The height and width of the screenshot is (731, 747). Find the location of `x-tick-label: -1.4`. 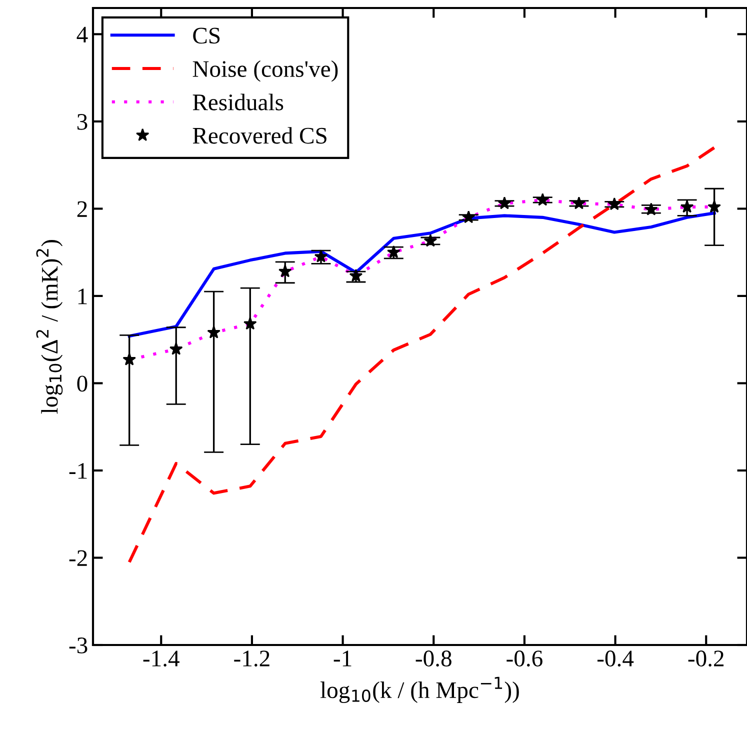

x-tick-label: -1.4 is located at coordinates (161, 658).